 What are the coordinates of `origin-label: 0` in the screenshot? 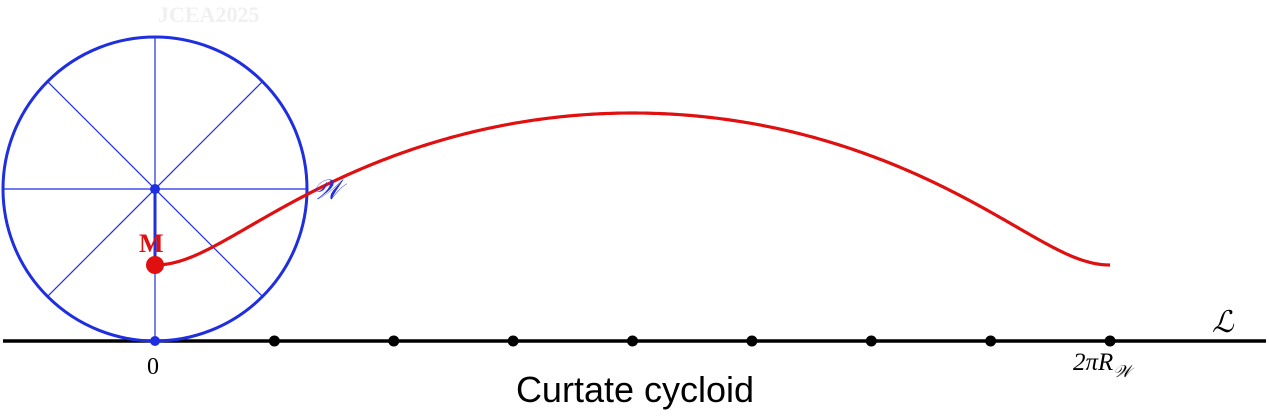 It's located at (153, 367).